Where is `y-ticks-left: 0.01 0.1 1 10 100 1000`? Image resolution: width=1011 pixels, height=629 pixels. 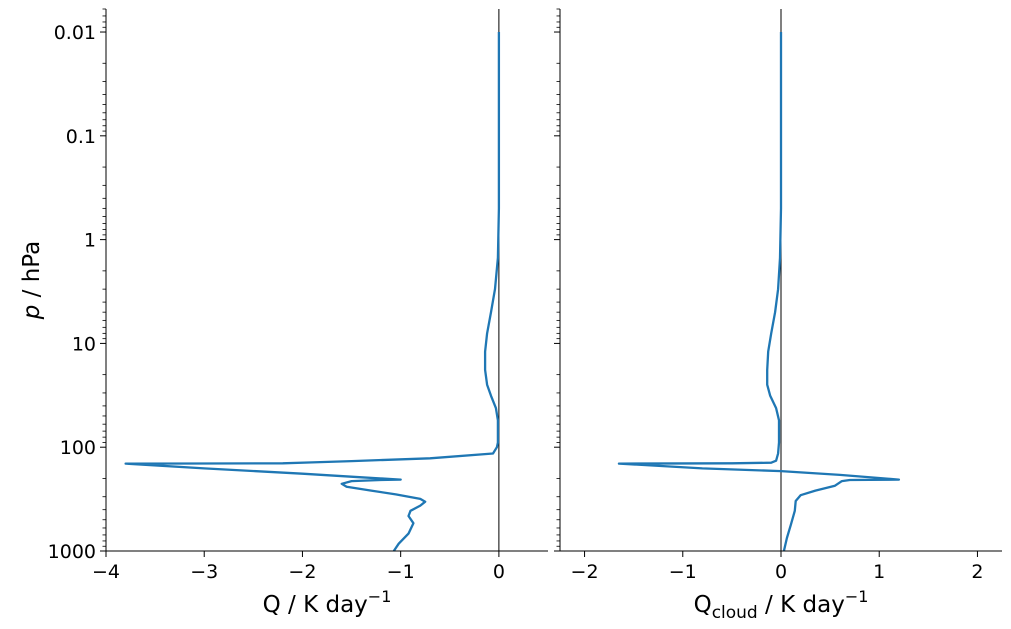
y-ticks-left: 0.01 0.1 1 10 100 1000 is located at coordinates (77, 285).